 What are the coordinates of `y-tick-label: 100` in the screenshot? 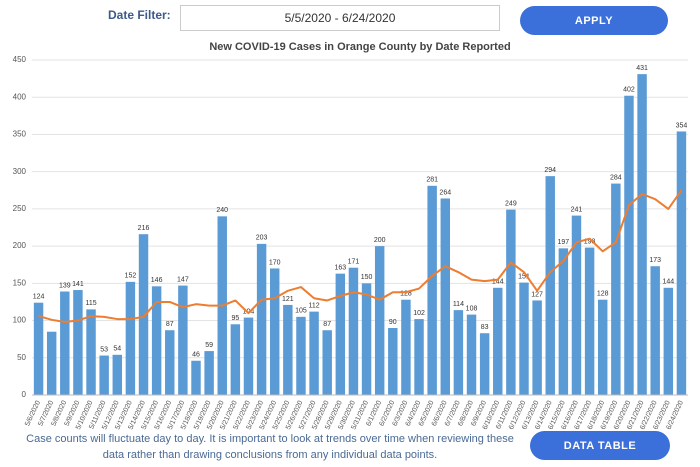 It's located at (20, 320).